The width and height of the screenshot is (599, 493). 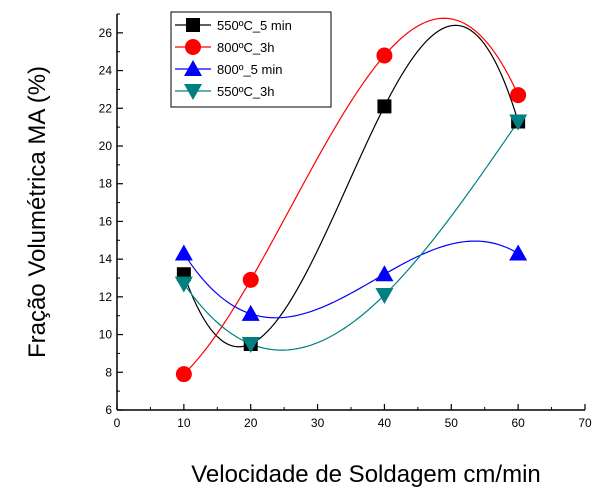 What do you see at coordinates (251, 59) in the screenshot?
I see `legend: 550ºC_5 min 800ºC_3h 800º_5 min 550ºC_3h` at bounding box center [251, 59].